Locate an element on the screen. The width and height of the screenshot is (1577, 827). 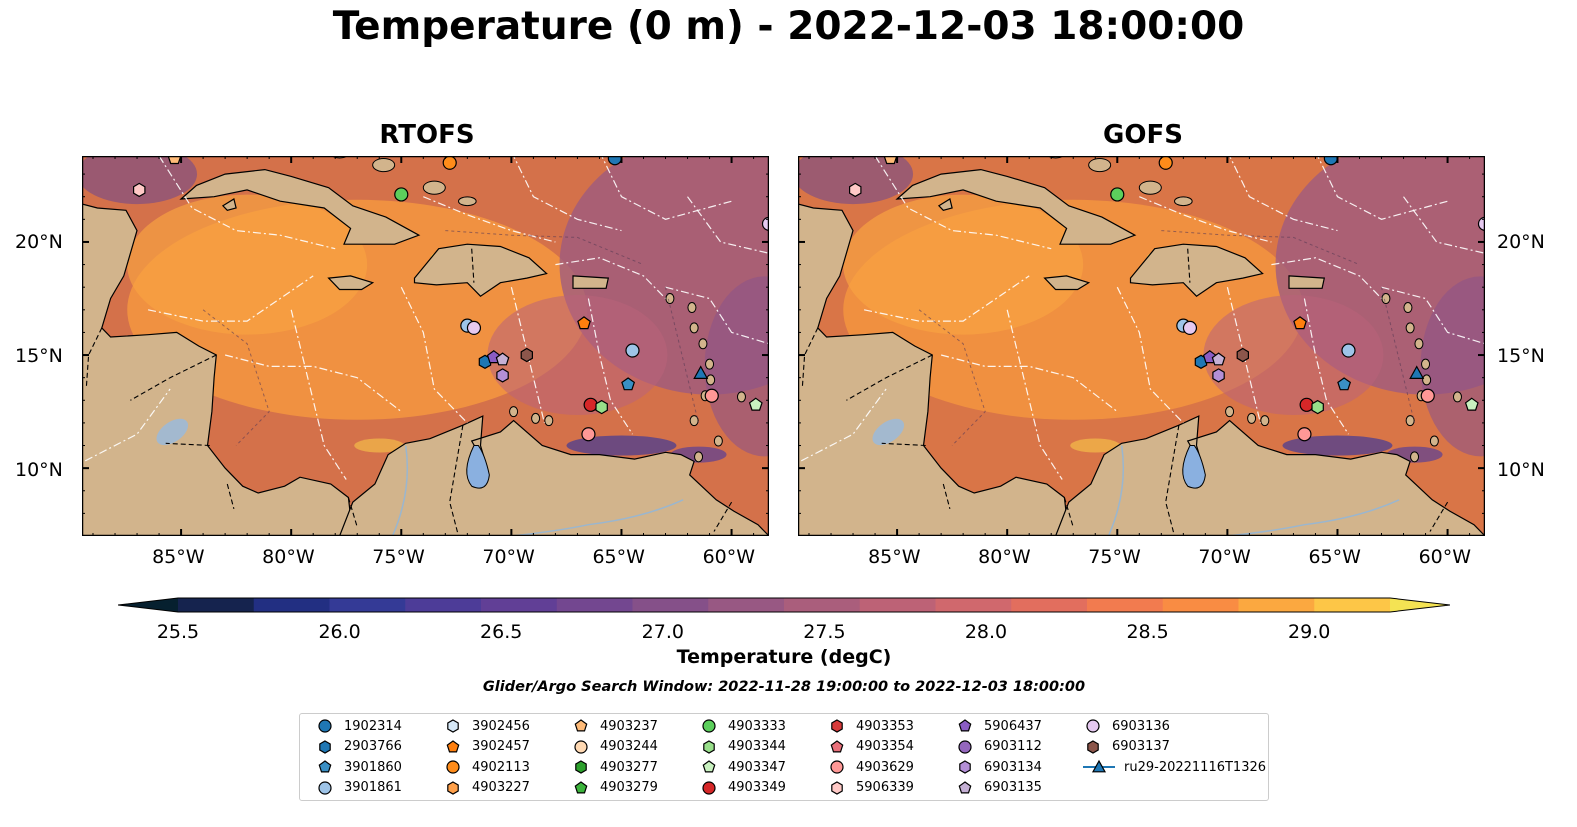
legend-label: 3902457 is located at coordinates (501, 746).